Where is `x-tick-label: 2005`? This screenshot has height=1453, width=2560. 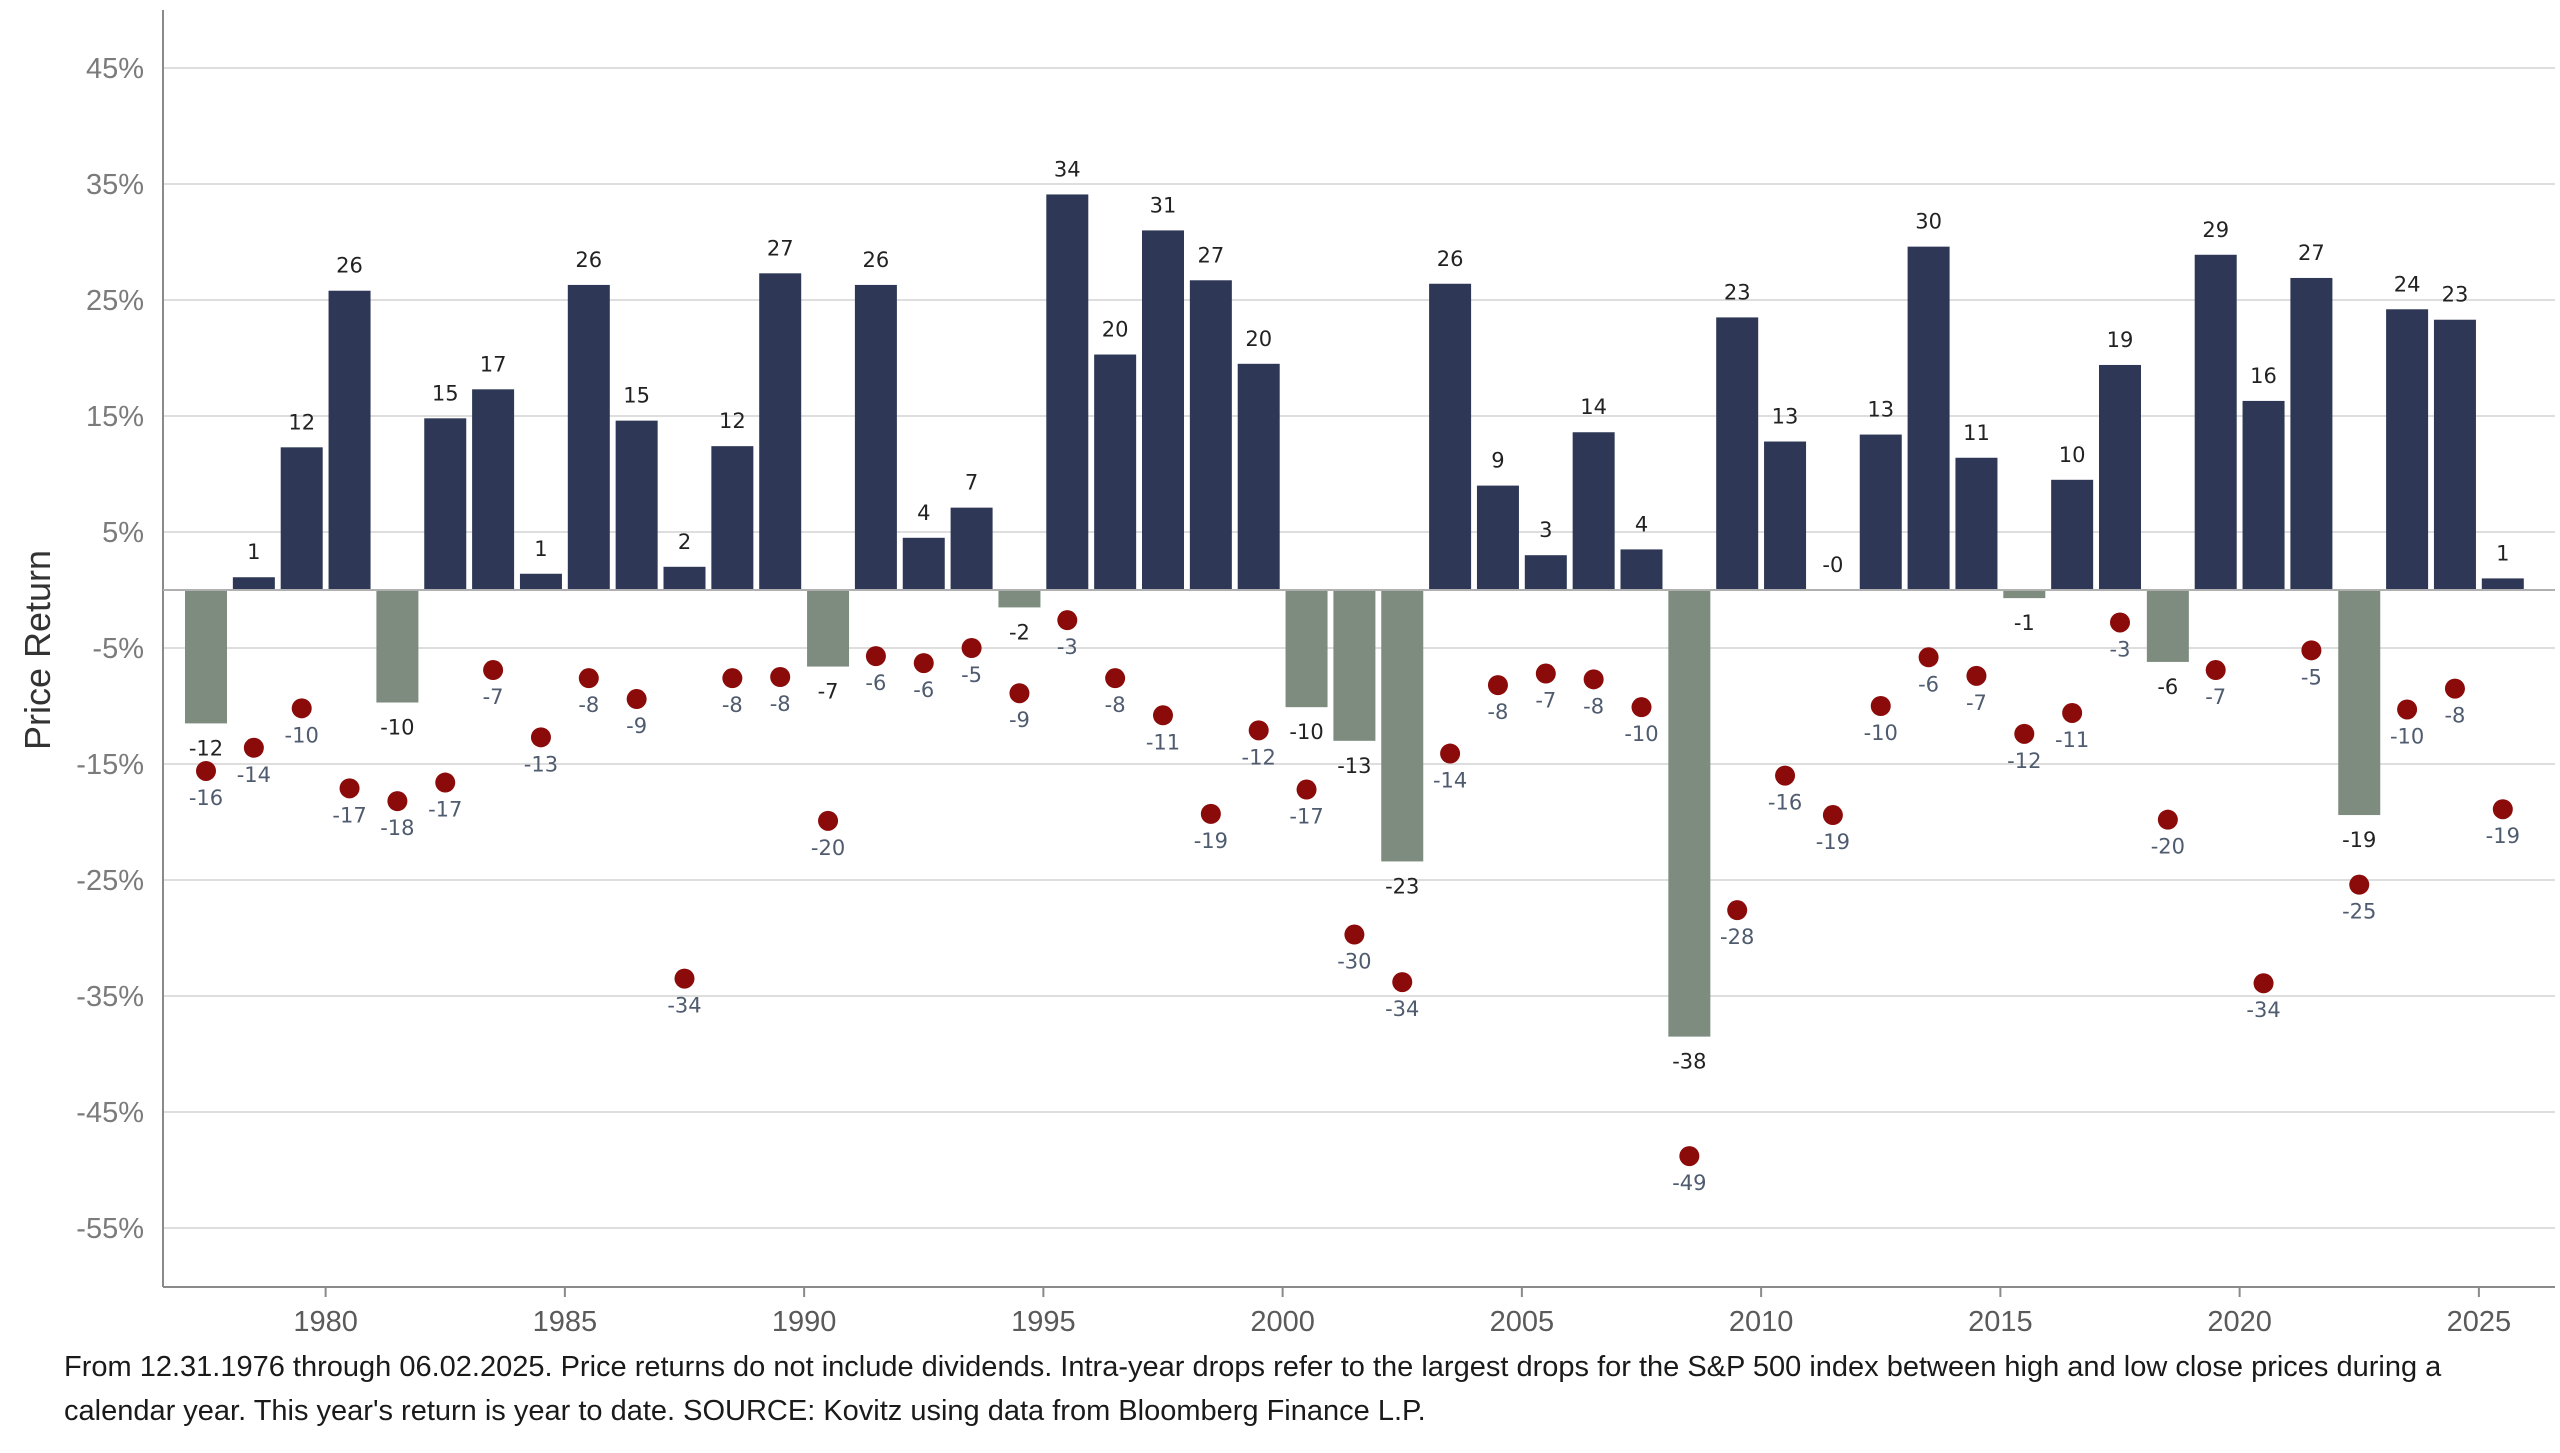 x-tick-label: 2005 is located at coordinates (1522, 1322).